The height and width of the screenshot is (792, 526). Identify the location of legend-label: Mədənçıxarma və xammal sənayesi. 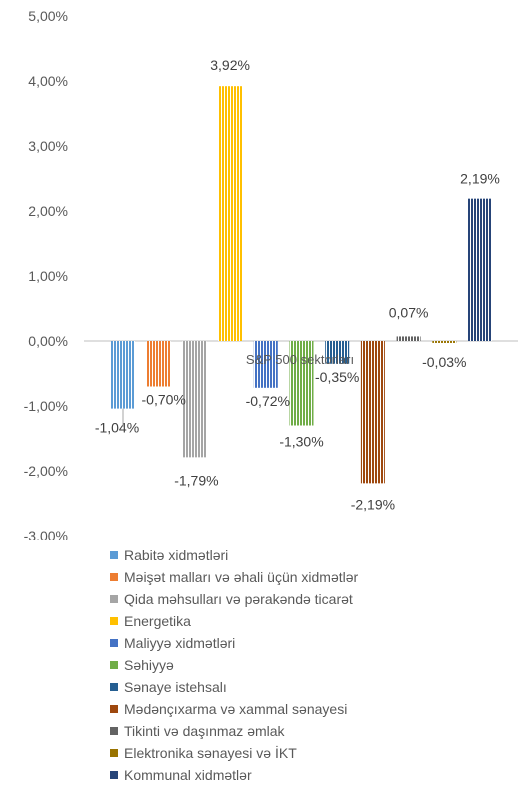
(236, 709).